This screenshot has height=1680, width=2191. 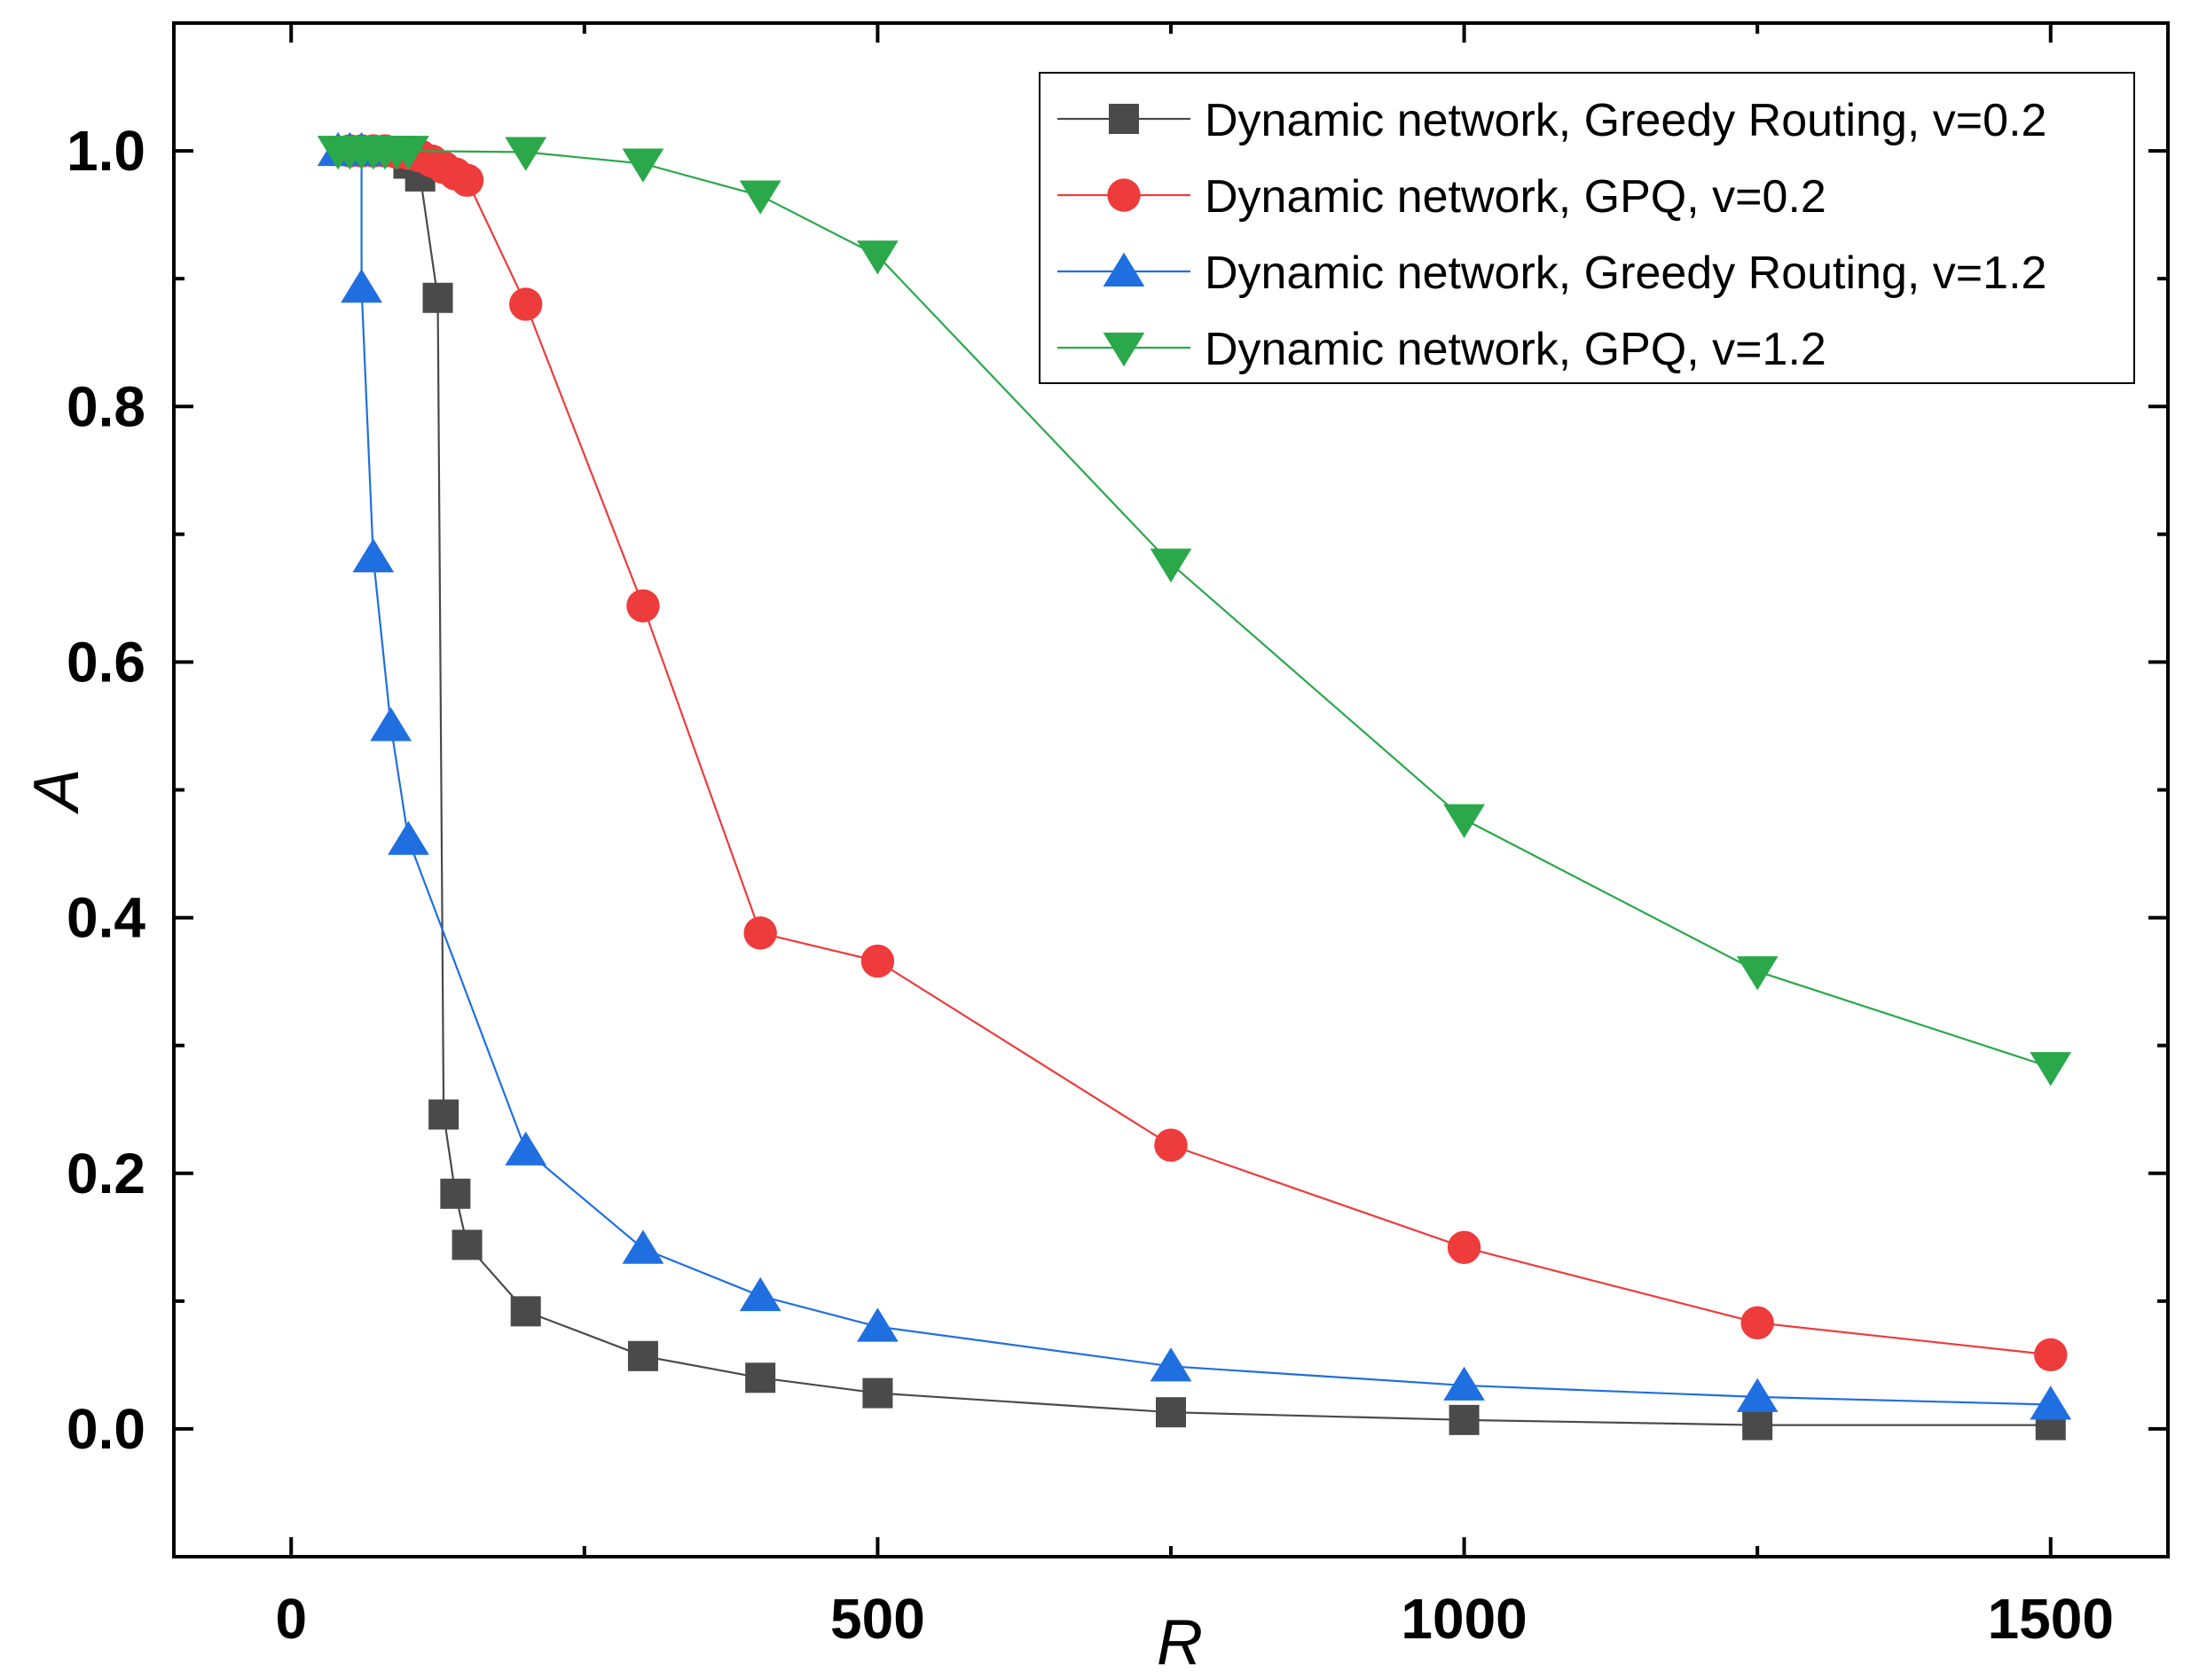 What do you see at coordinates (106, 151) in the screenshot?
I see `y-tick-label: 1.0` at bounding box center [106, 151].